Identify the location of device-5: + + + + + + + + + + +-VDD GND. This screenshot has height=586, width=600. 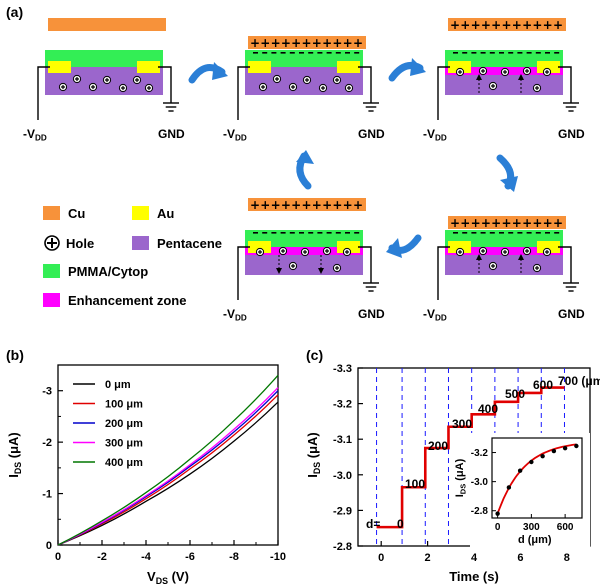
(304, 260).